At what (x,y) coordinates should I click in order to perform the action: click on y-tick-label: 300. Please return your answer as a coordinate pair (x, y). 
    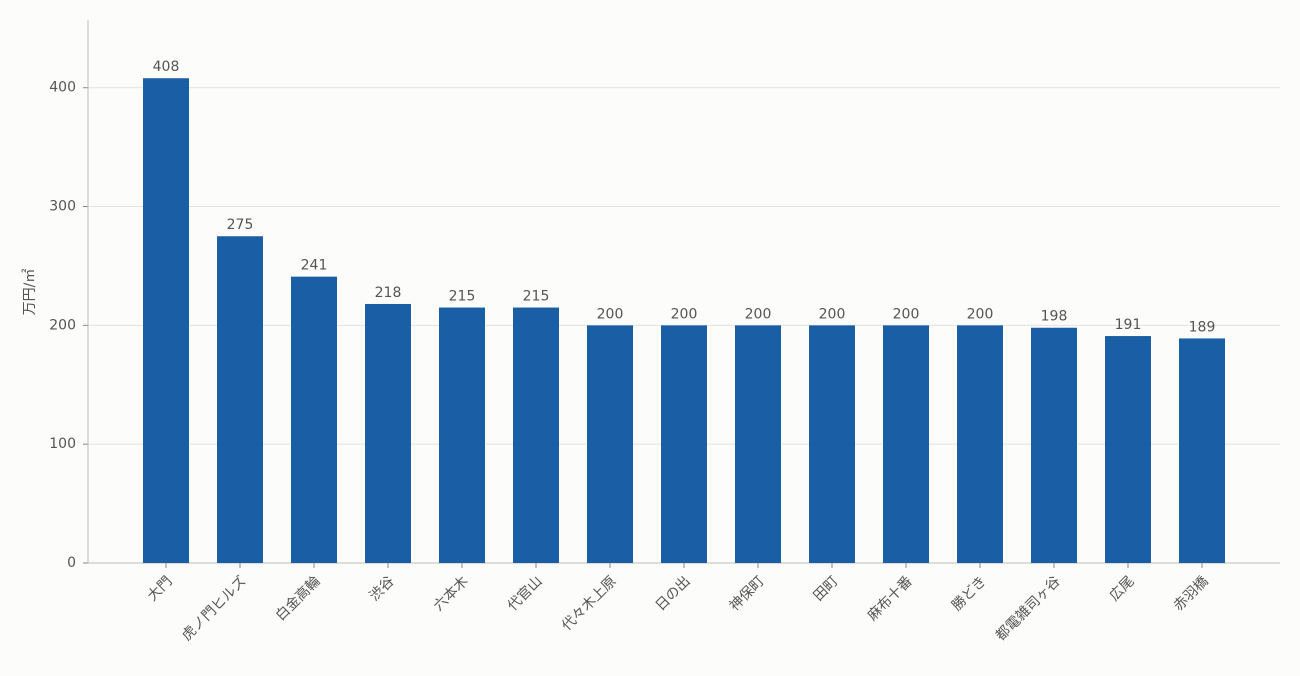
    Looking at the image, I should click on (62, 207).